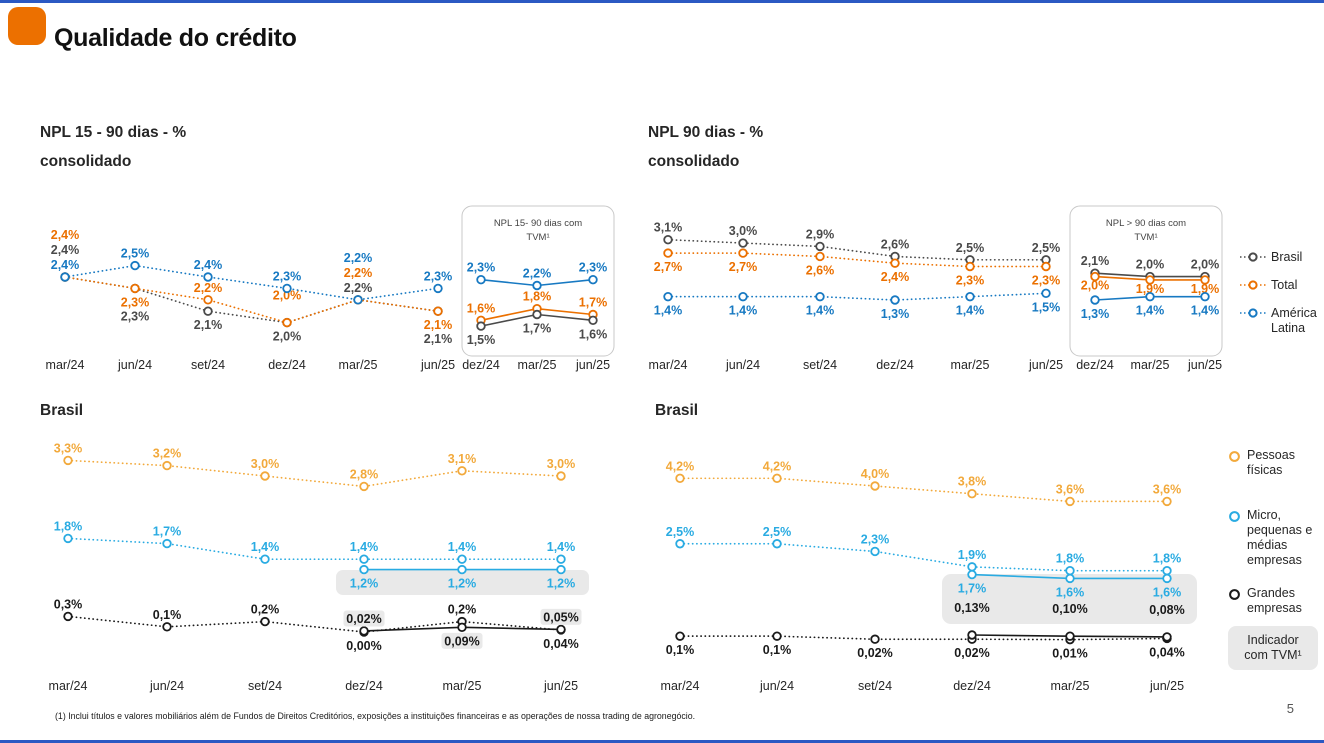 The width and height of the screenshot is (1324, 743). Describe the element at coordinates (705, 147) in the screenshot. I see `chart-title-npl-90: NPL 90 dias - % consolidado` at that location.